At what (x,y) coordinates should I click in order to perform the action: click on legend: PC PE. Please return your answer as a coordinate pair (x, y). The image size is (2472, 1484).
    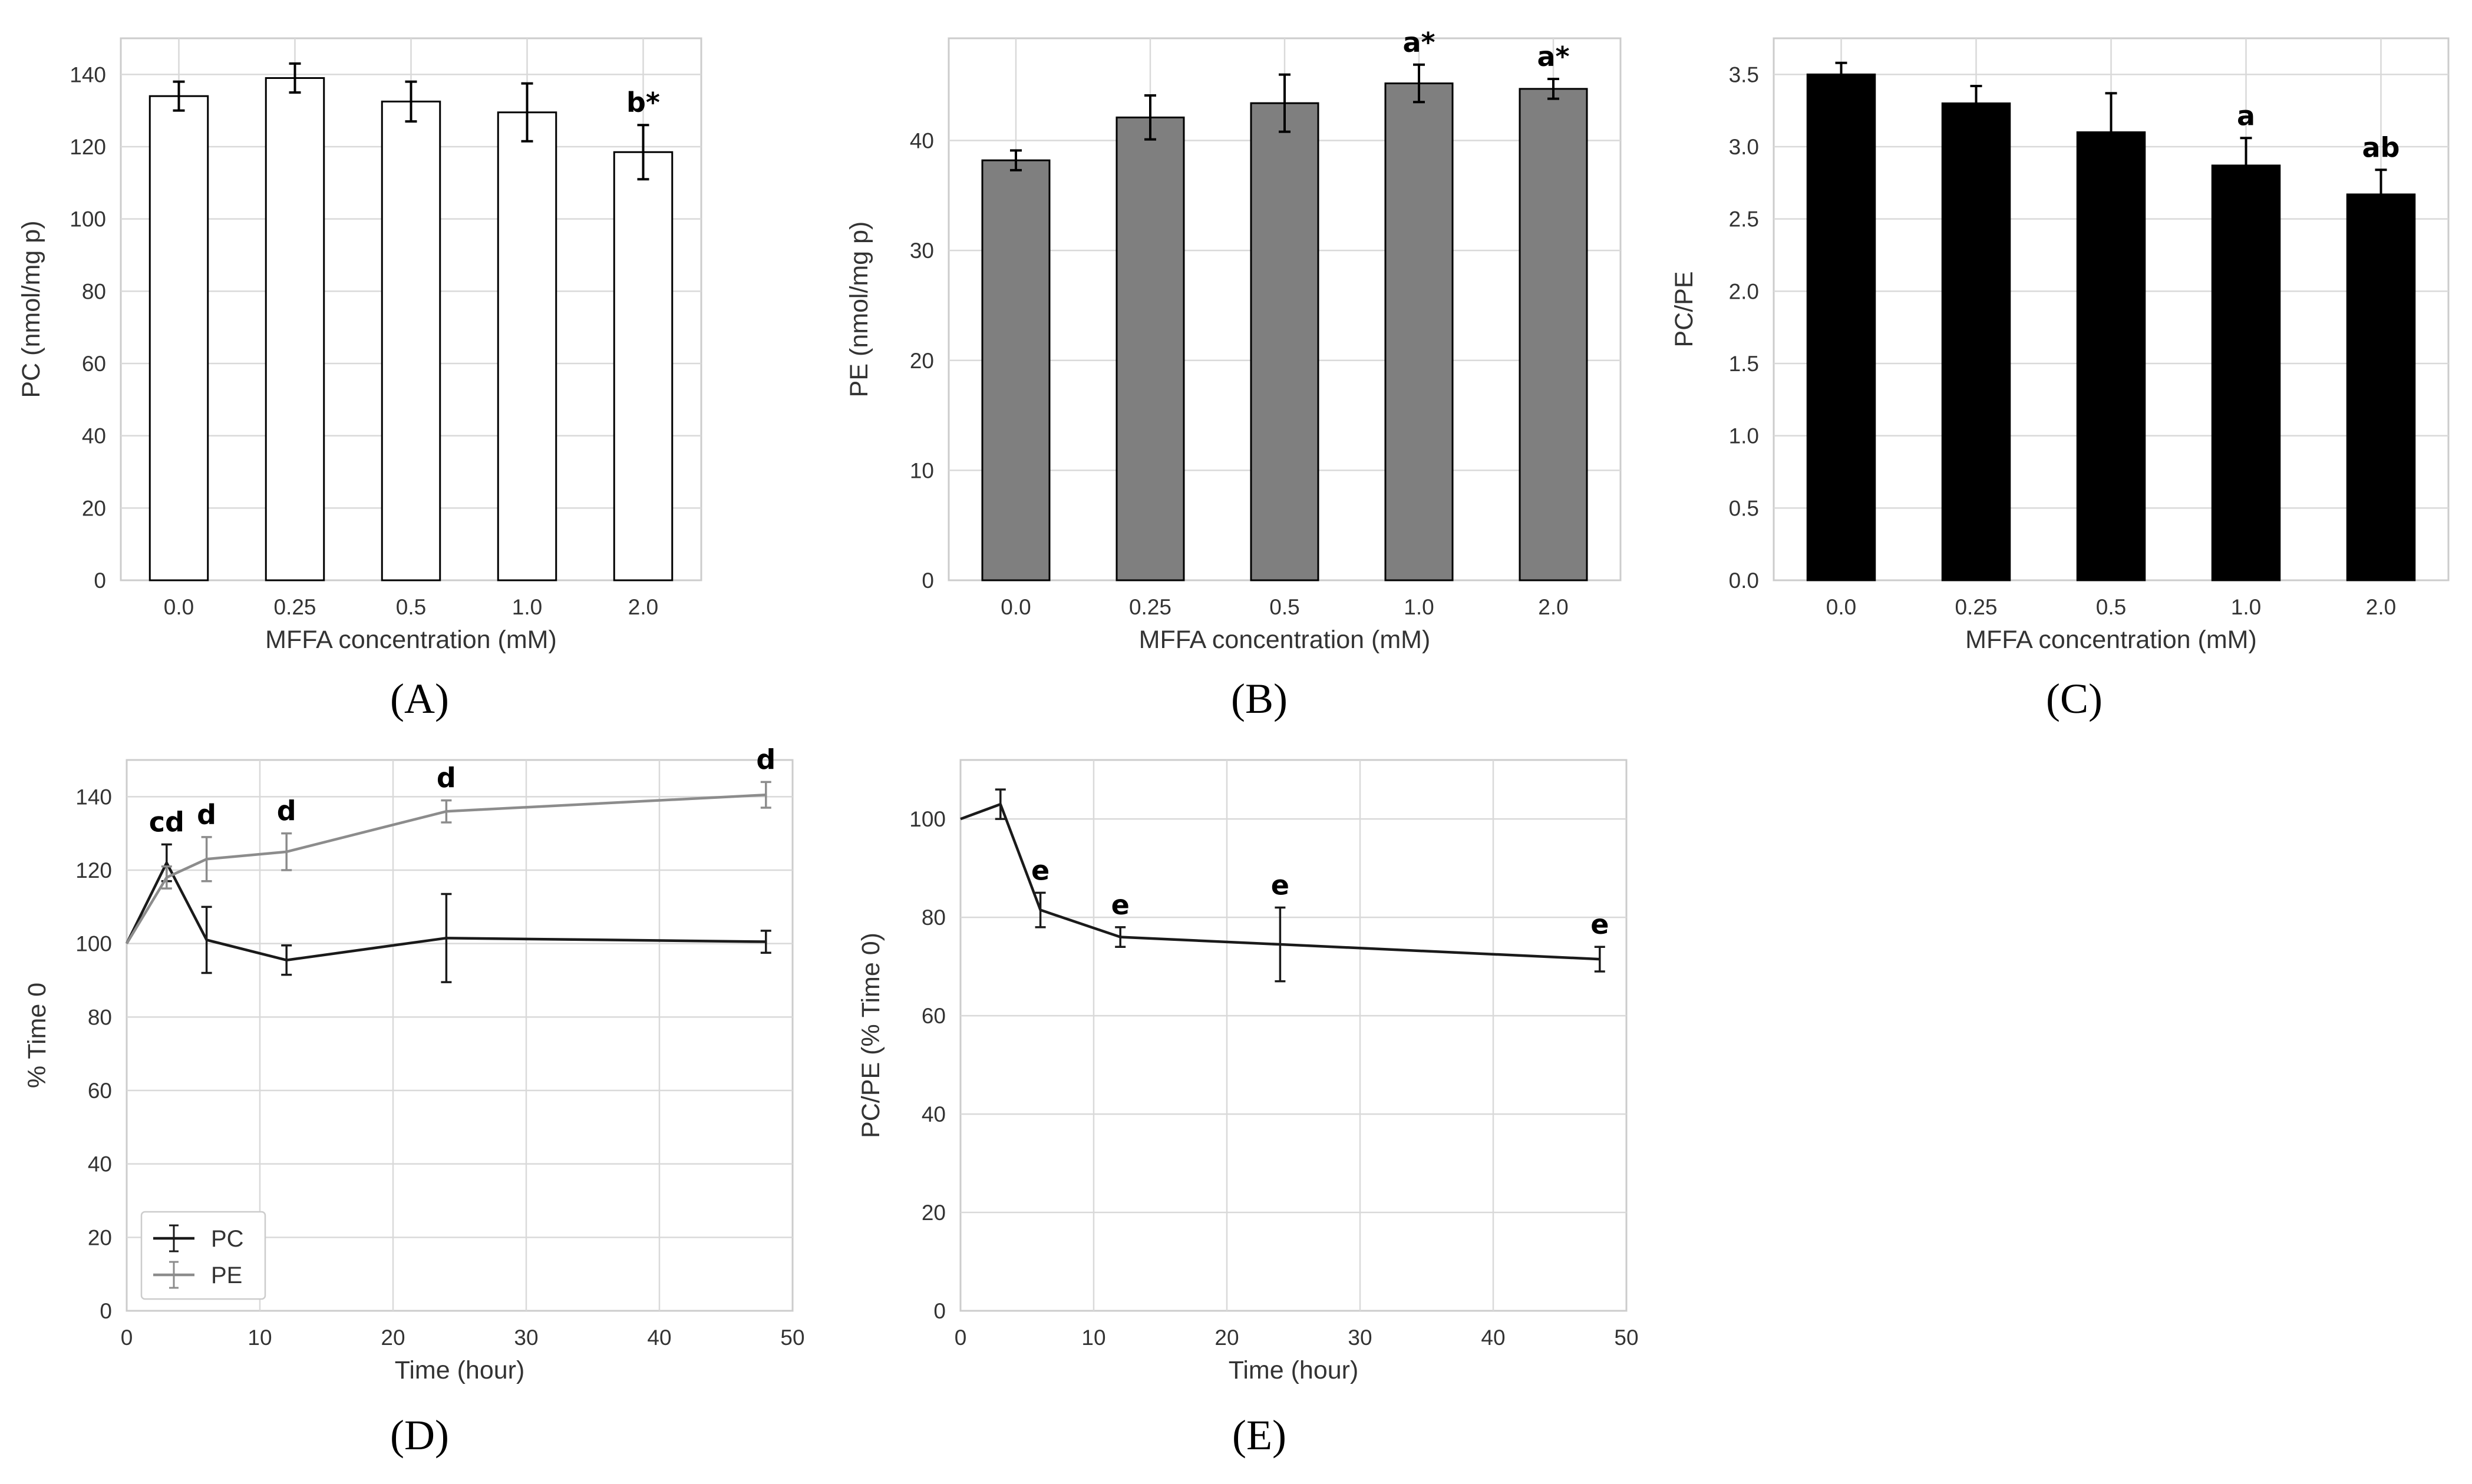
    Looking at the image, I should click on (203, 1255).